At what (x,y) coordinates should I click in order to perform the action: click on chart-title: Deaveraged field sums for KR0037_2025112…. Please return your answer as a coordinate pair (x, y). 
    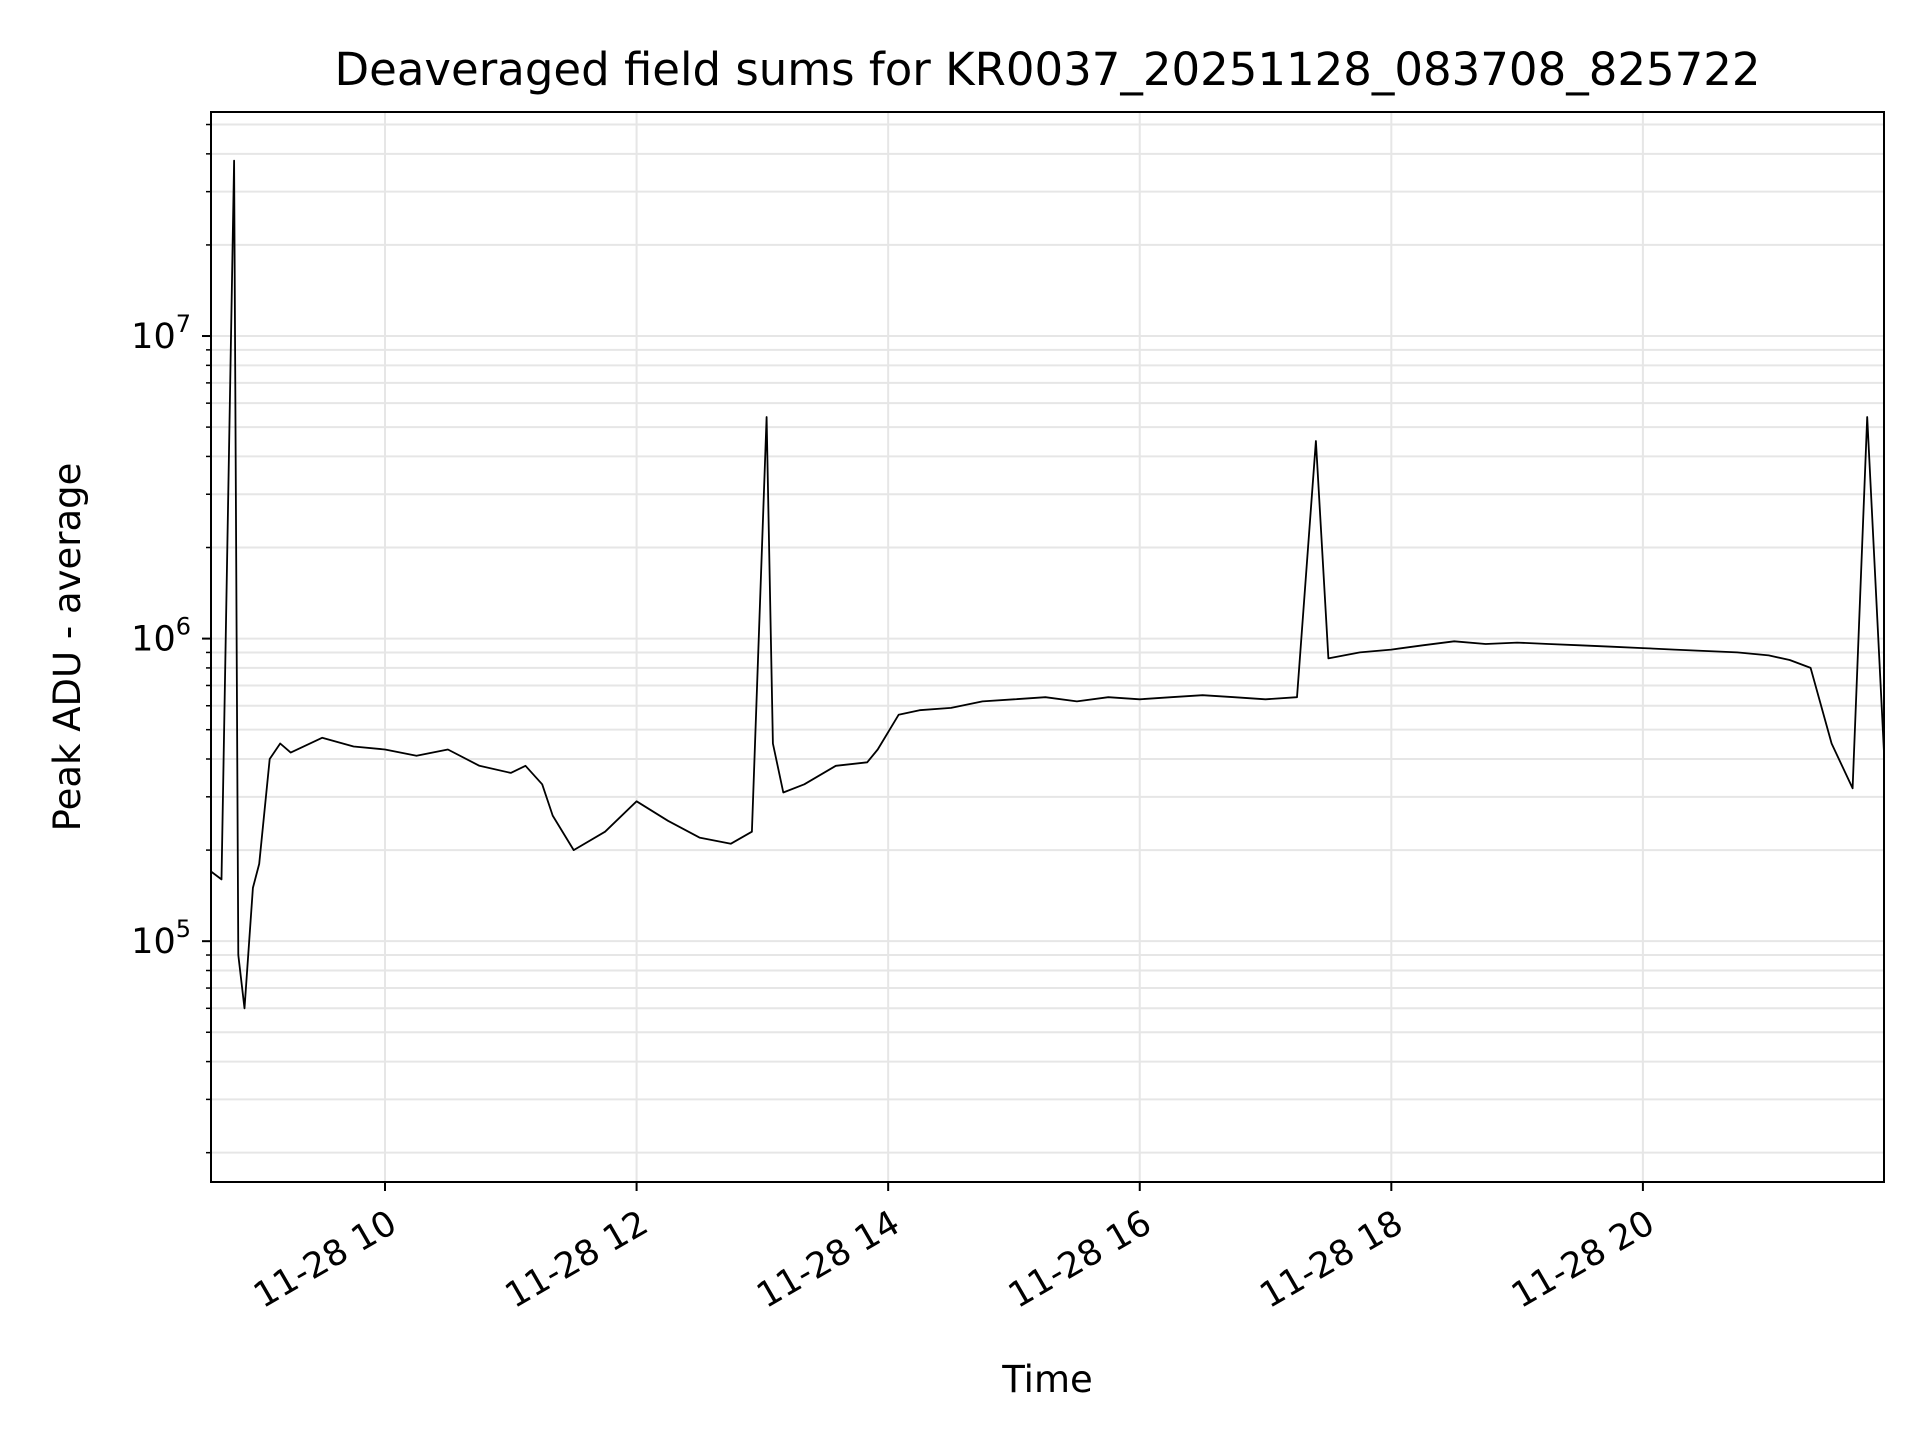
    Looking at the image, I should click on (1048, 69).